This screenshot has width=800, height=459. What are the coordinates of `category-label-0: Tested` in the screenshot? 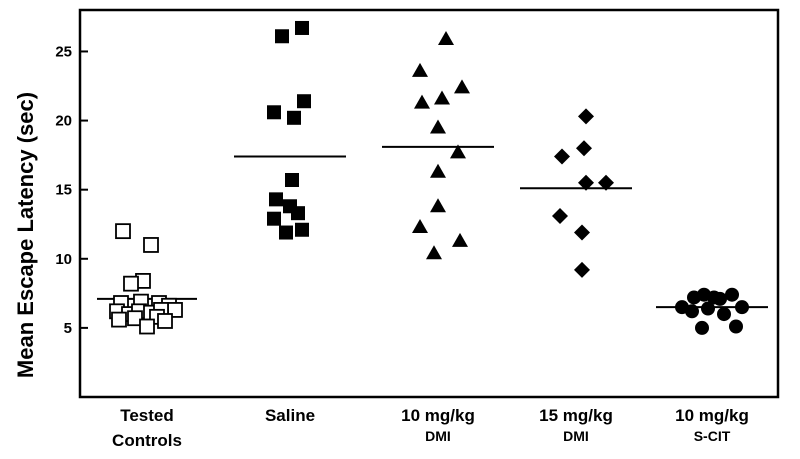 It's located at (147, 415).